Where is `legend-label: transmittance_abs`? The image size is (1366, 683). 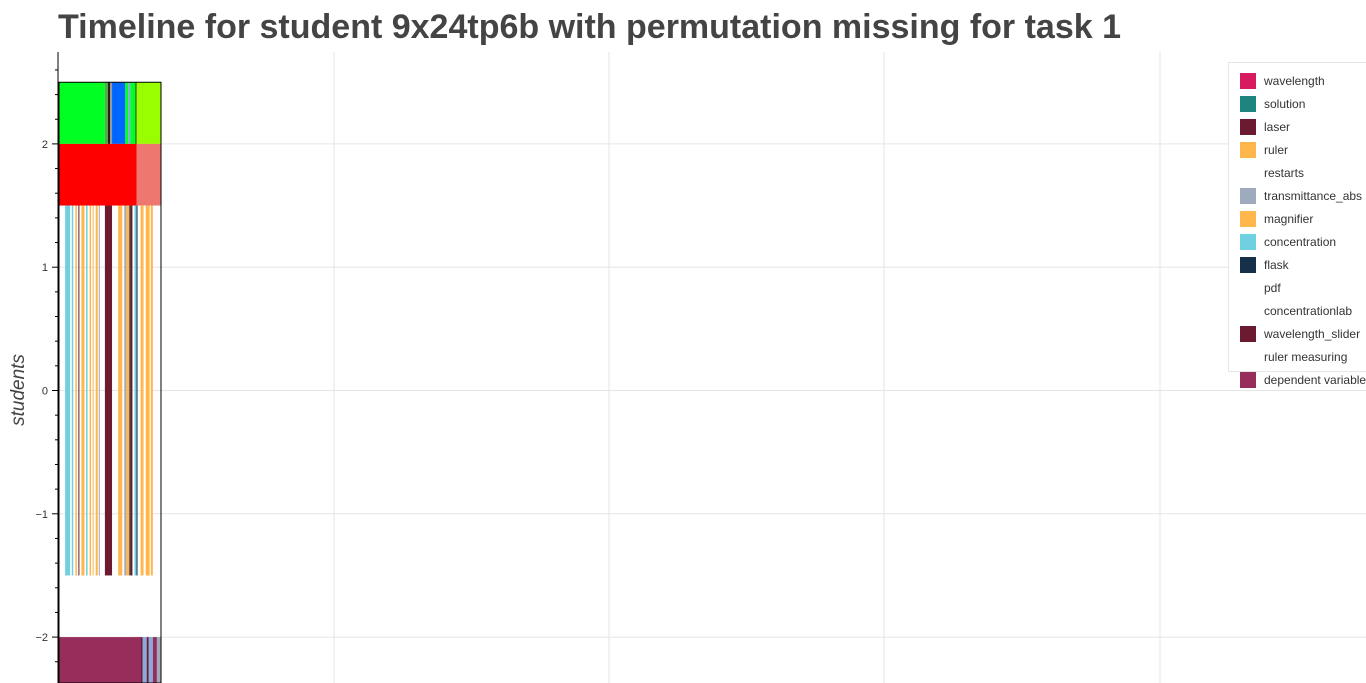
legend-label: transmittance_abs is located at coordinates (1313, 196).